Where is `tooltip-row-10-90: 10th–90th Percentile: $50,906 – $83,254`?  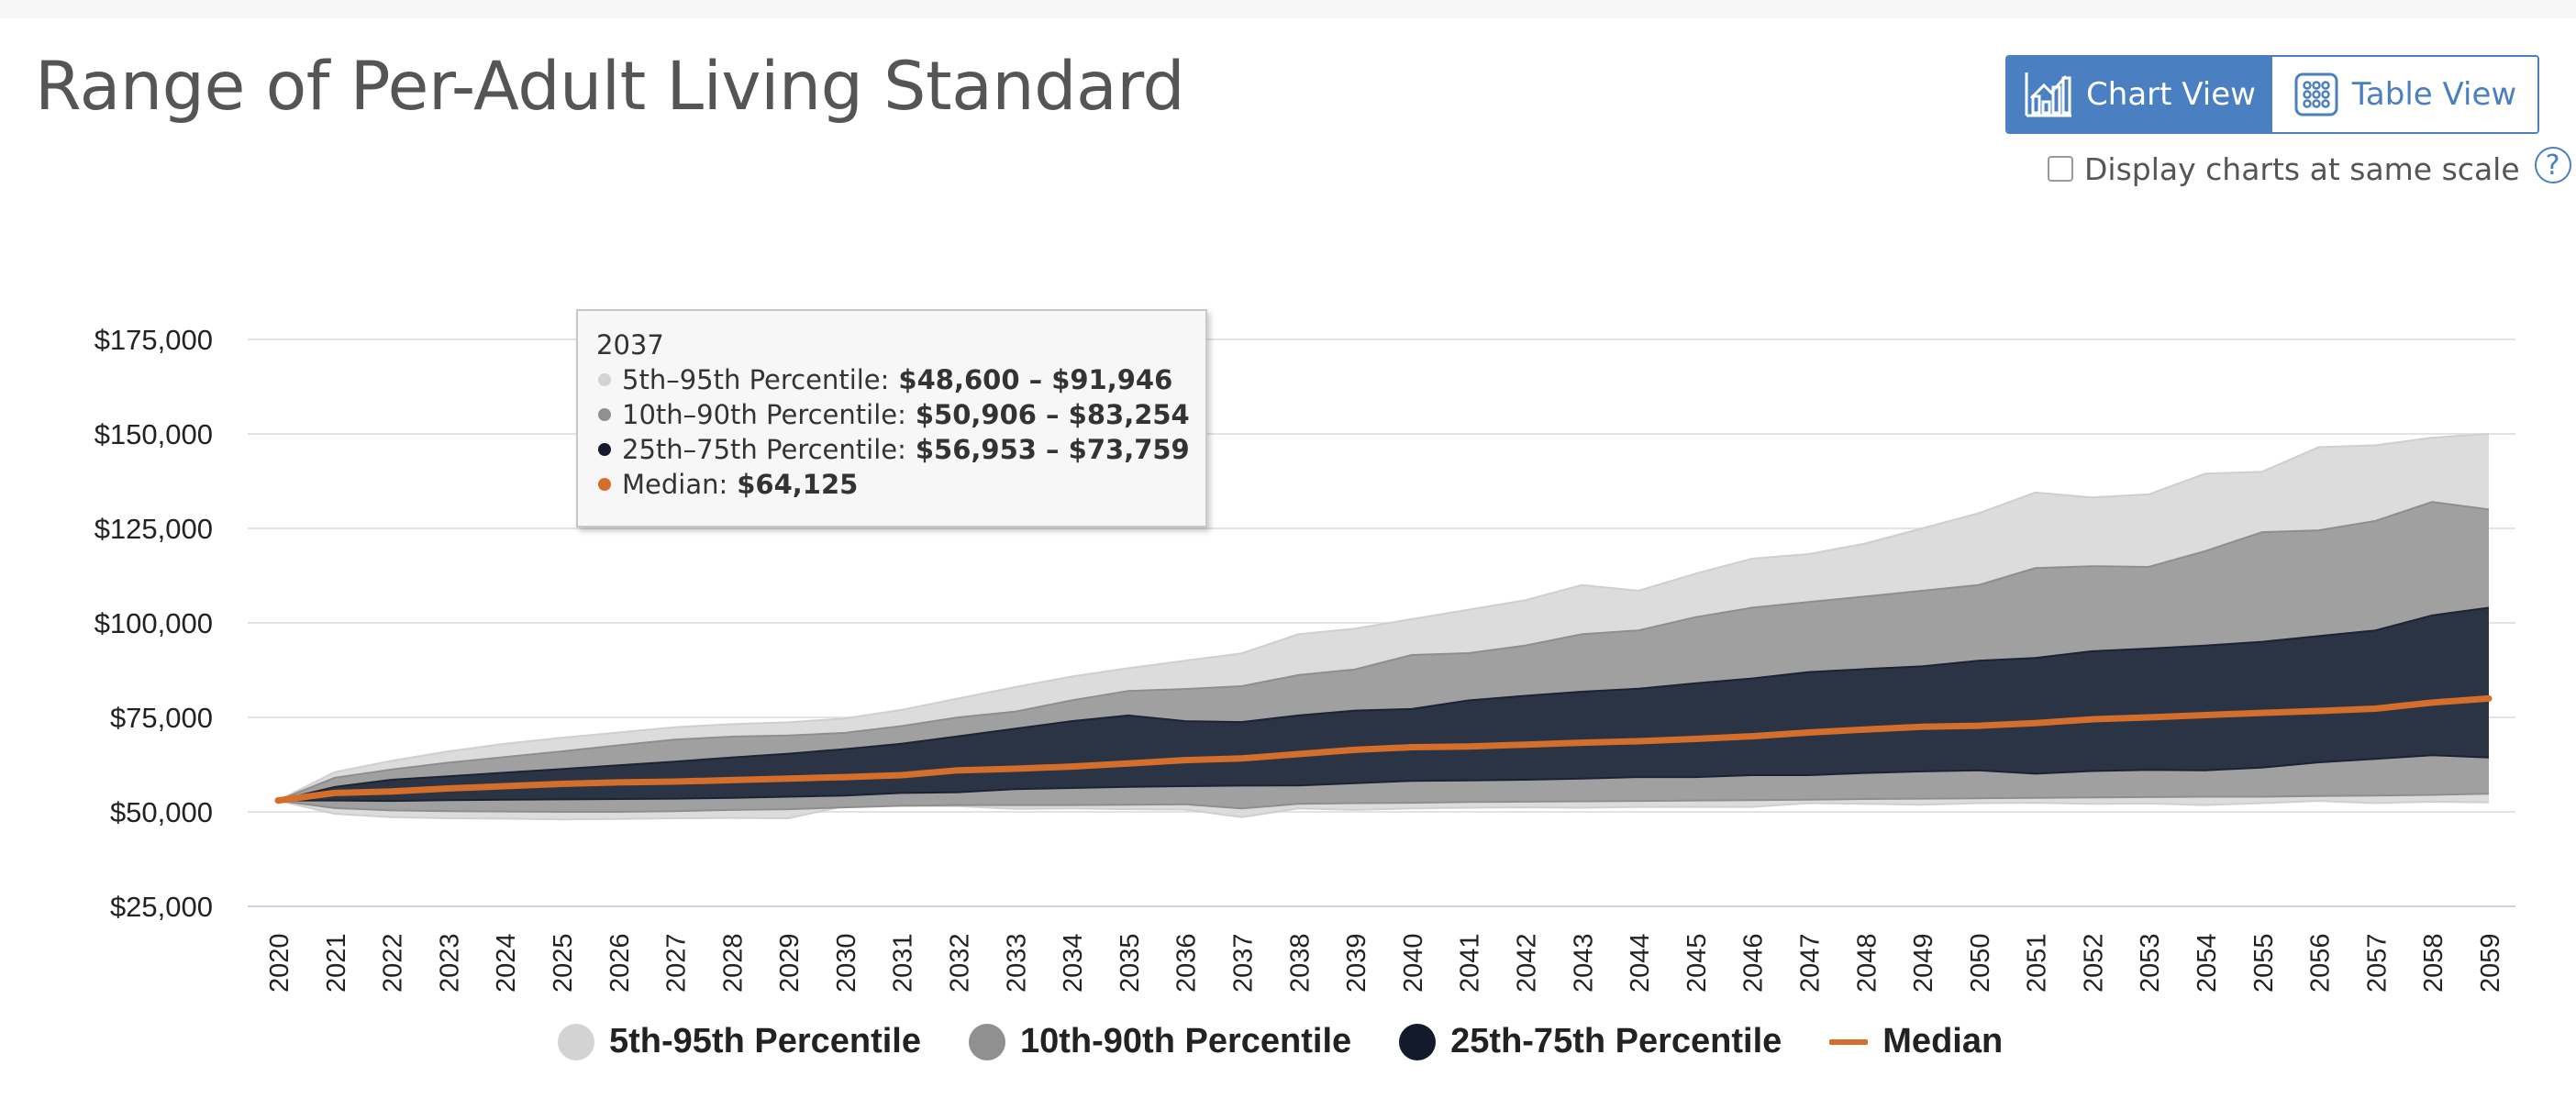 tooltip-row-10-90: 10th–90th Percentile: $50,906 – $83,254 is located at coordinates (900, 414).